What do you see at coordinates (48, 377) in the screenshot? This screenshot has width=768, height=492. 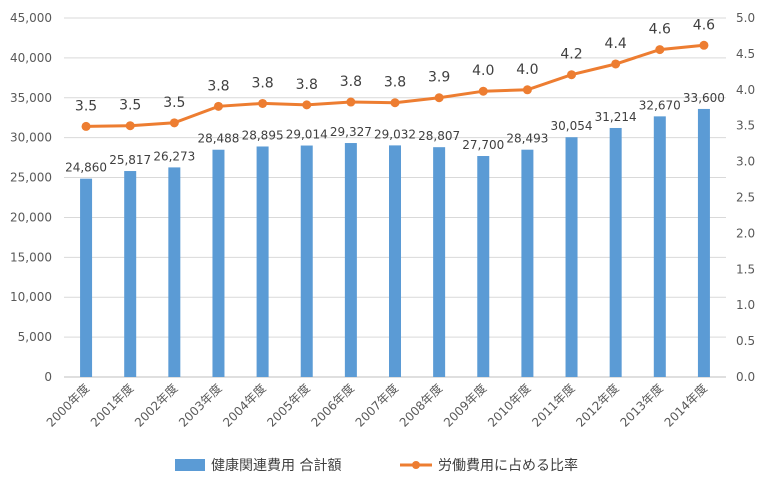 I see `left-axis-tick-label: 0` at bounding box center [48, 377].